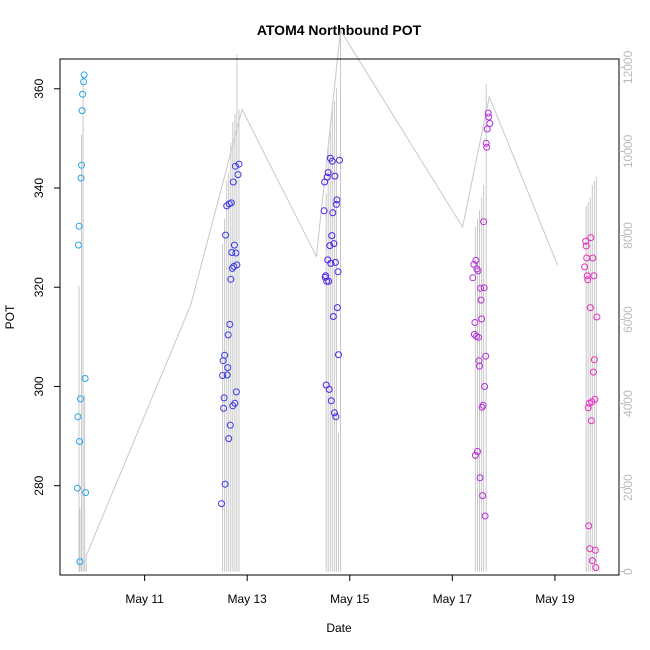 The height and width of the screenshot is (650, 650). What do you see at coordinates (628, 319) in the screenshot?
I see `y2-tick-label-3: 6000` at bounding box center [628, 319].